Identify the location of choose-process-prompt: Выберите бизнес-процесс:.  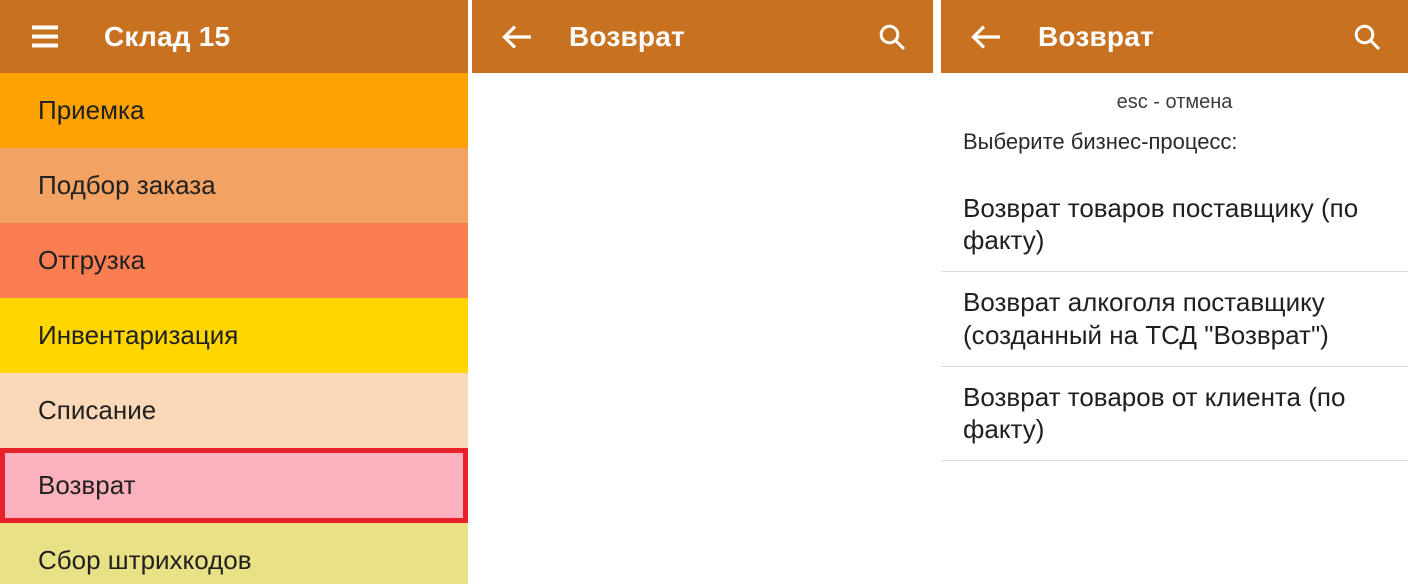
(1100, 141).